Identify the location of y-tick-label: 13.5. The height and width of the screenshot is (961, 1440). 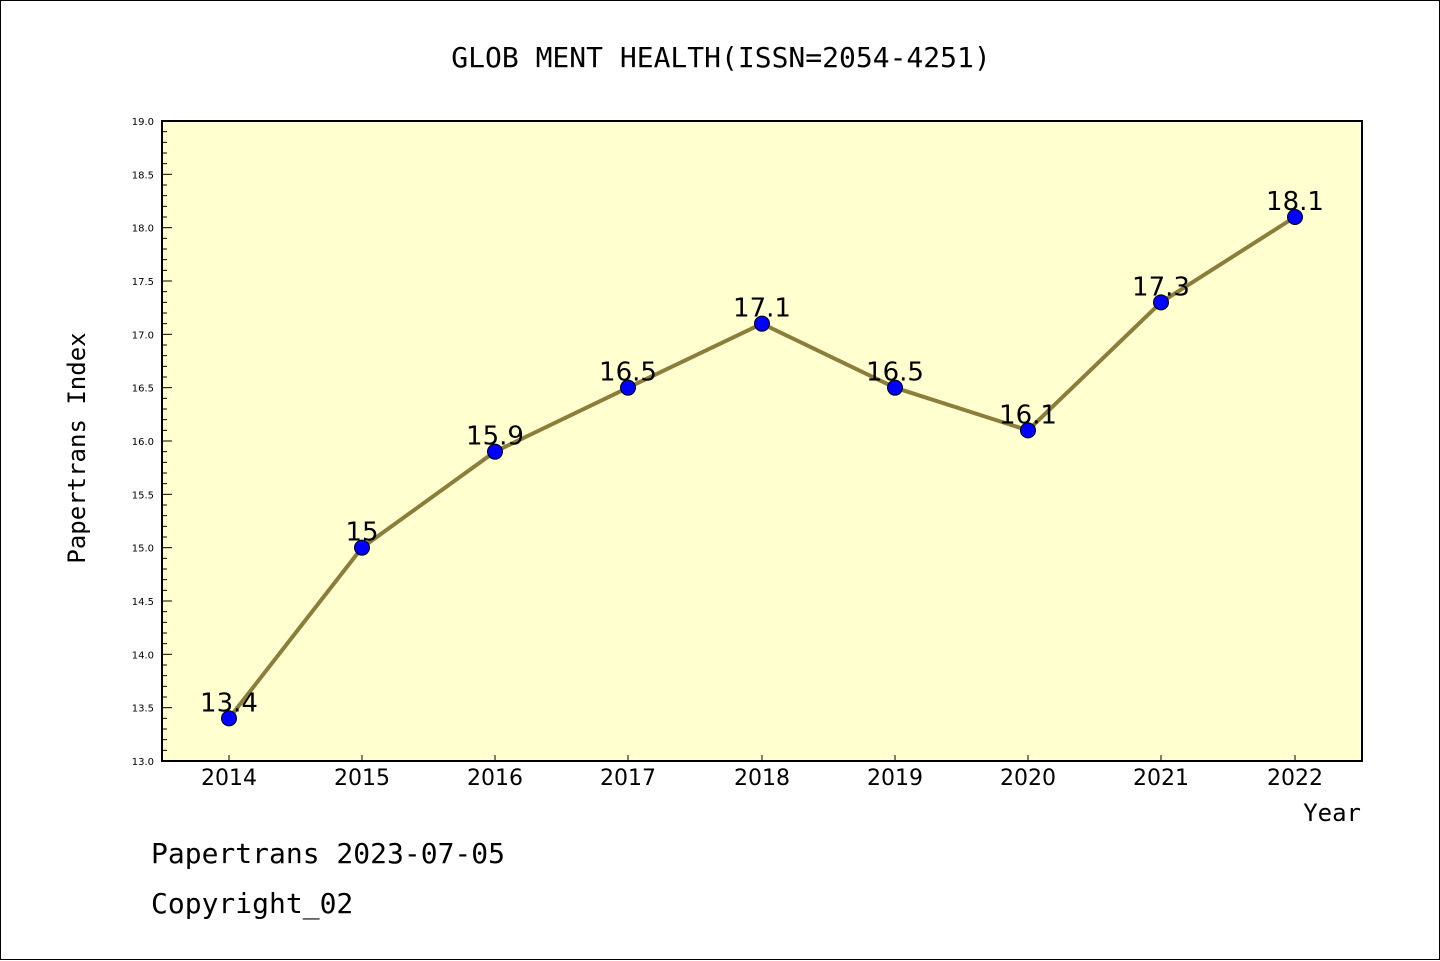
(143, 709).